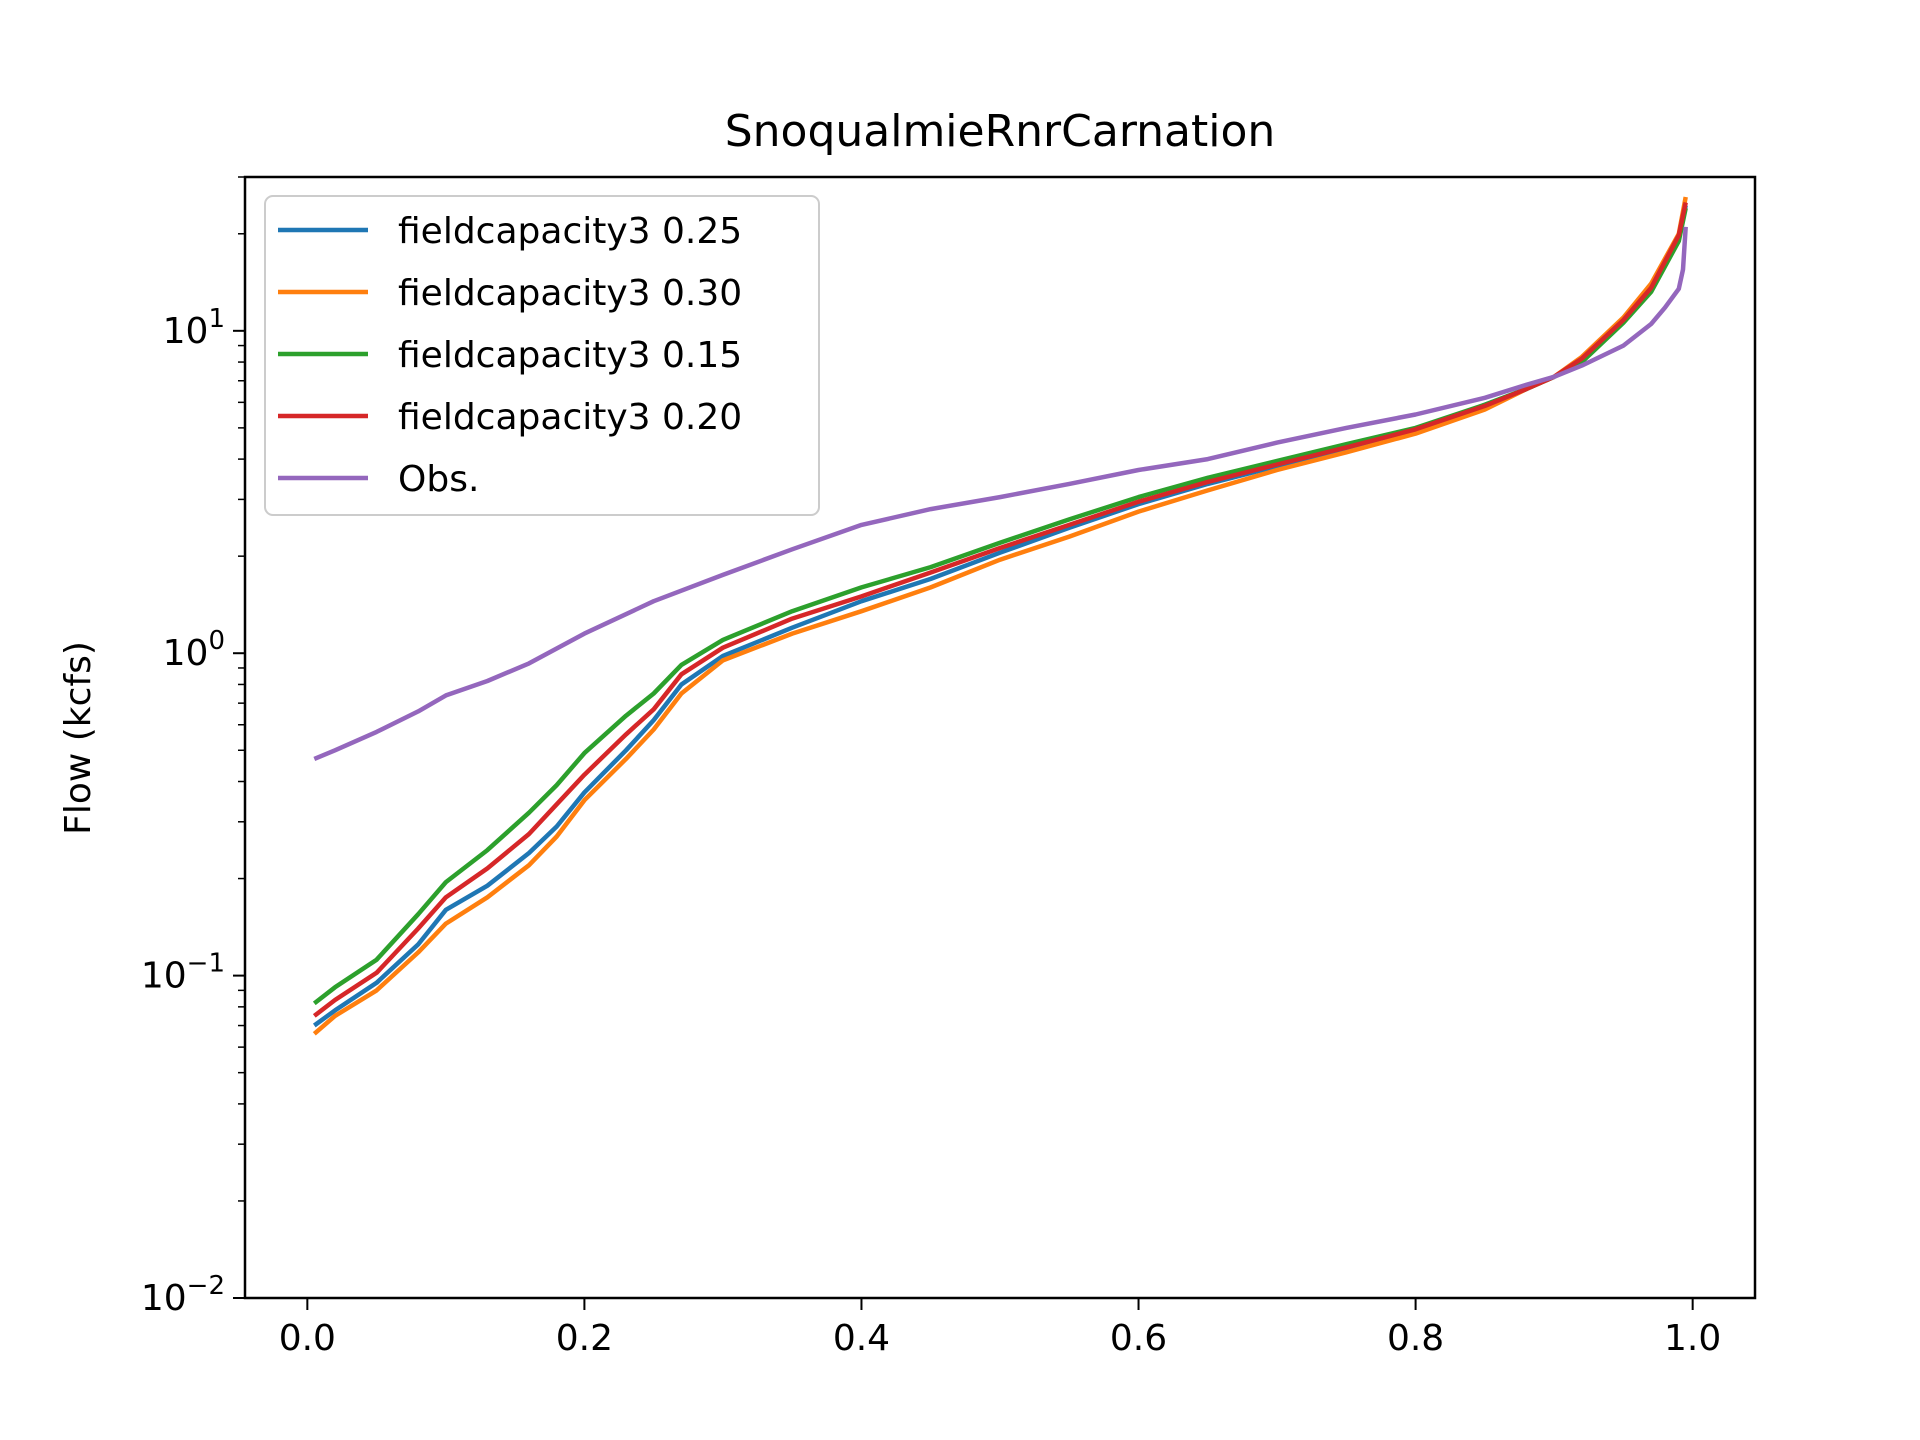  I want to click on y-tick-label: 10¹, so click(194, 328).